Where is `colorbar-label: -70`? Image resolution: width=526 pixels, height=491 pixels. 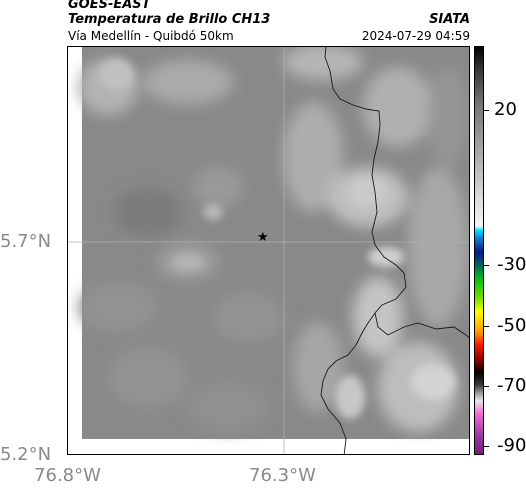
colorbar-label: -70 is located at coordinates (511, 385).